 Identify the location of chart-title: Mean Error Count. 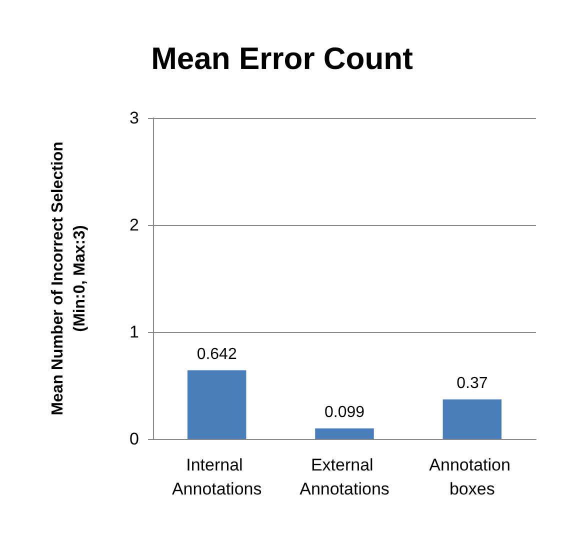
(282, 58).